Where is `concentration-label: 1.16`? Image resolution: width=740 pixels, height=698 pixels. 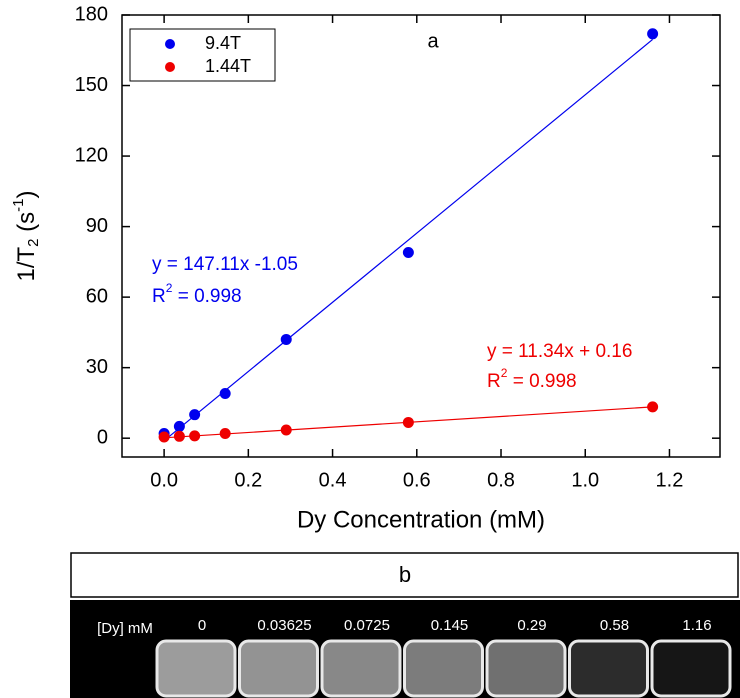
concentration-label: 1.16 is located at coordinates (696, 625).